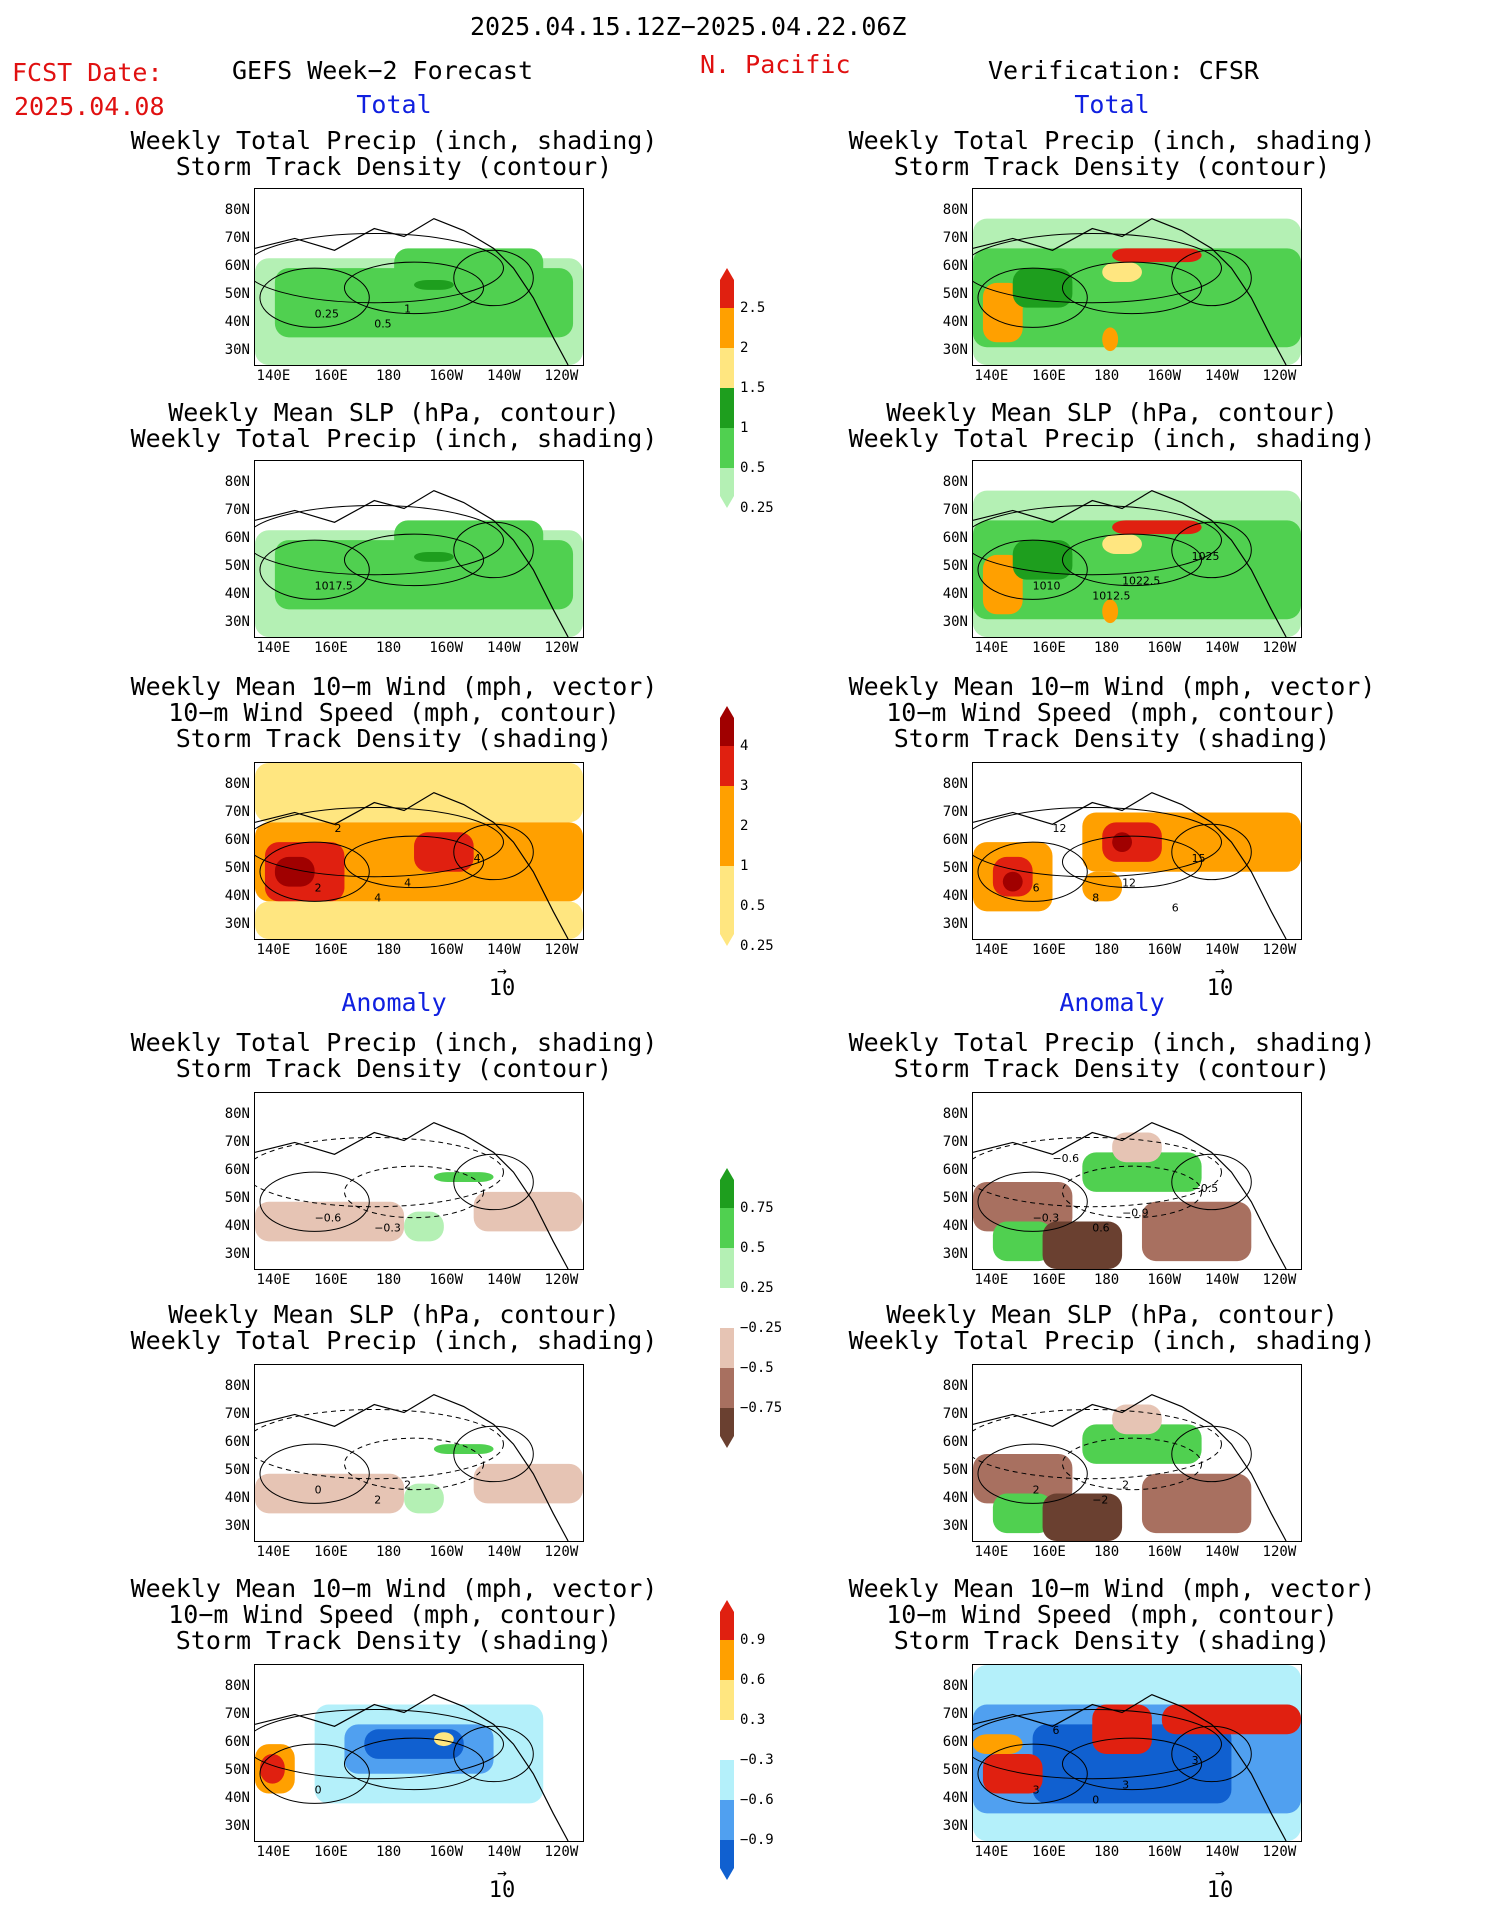  I want to click on colorbar-label: 1.5, so click(753, 388).